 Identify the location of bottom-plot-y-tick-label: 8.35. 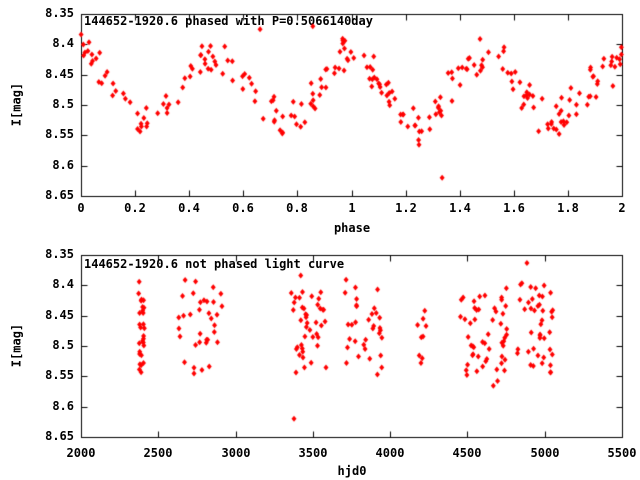
(59, 254).